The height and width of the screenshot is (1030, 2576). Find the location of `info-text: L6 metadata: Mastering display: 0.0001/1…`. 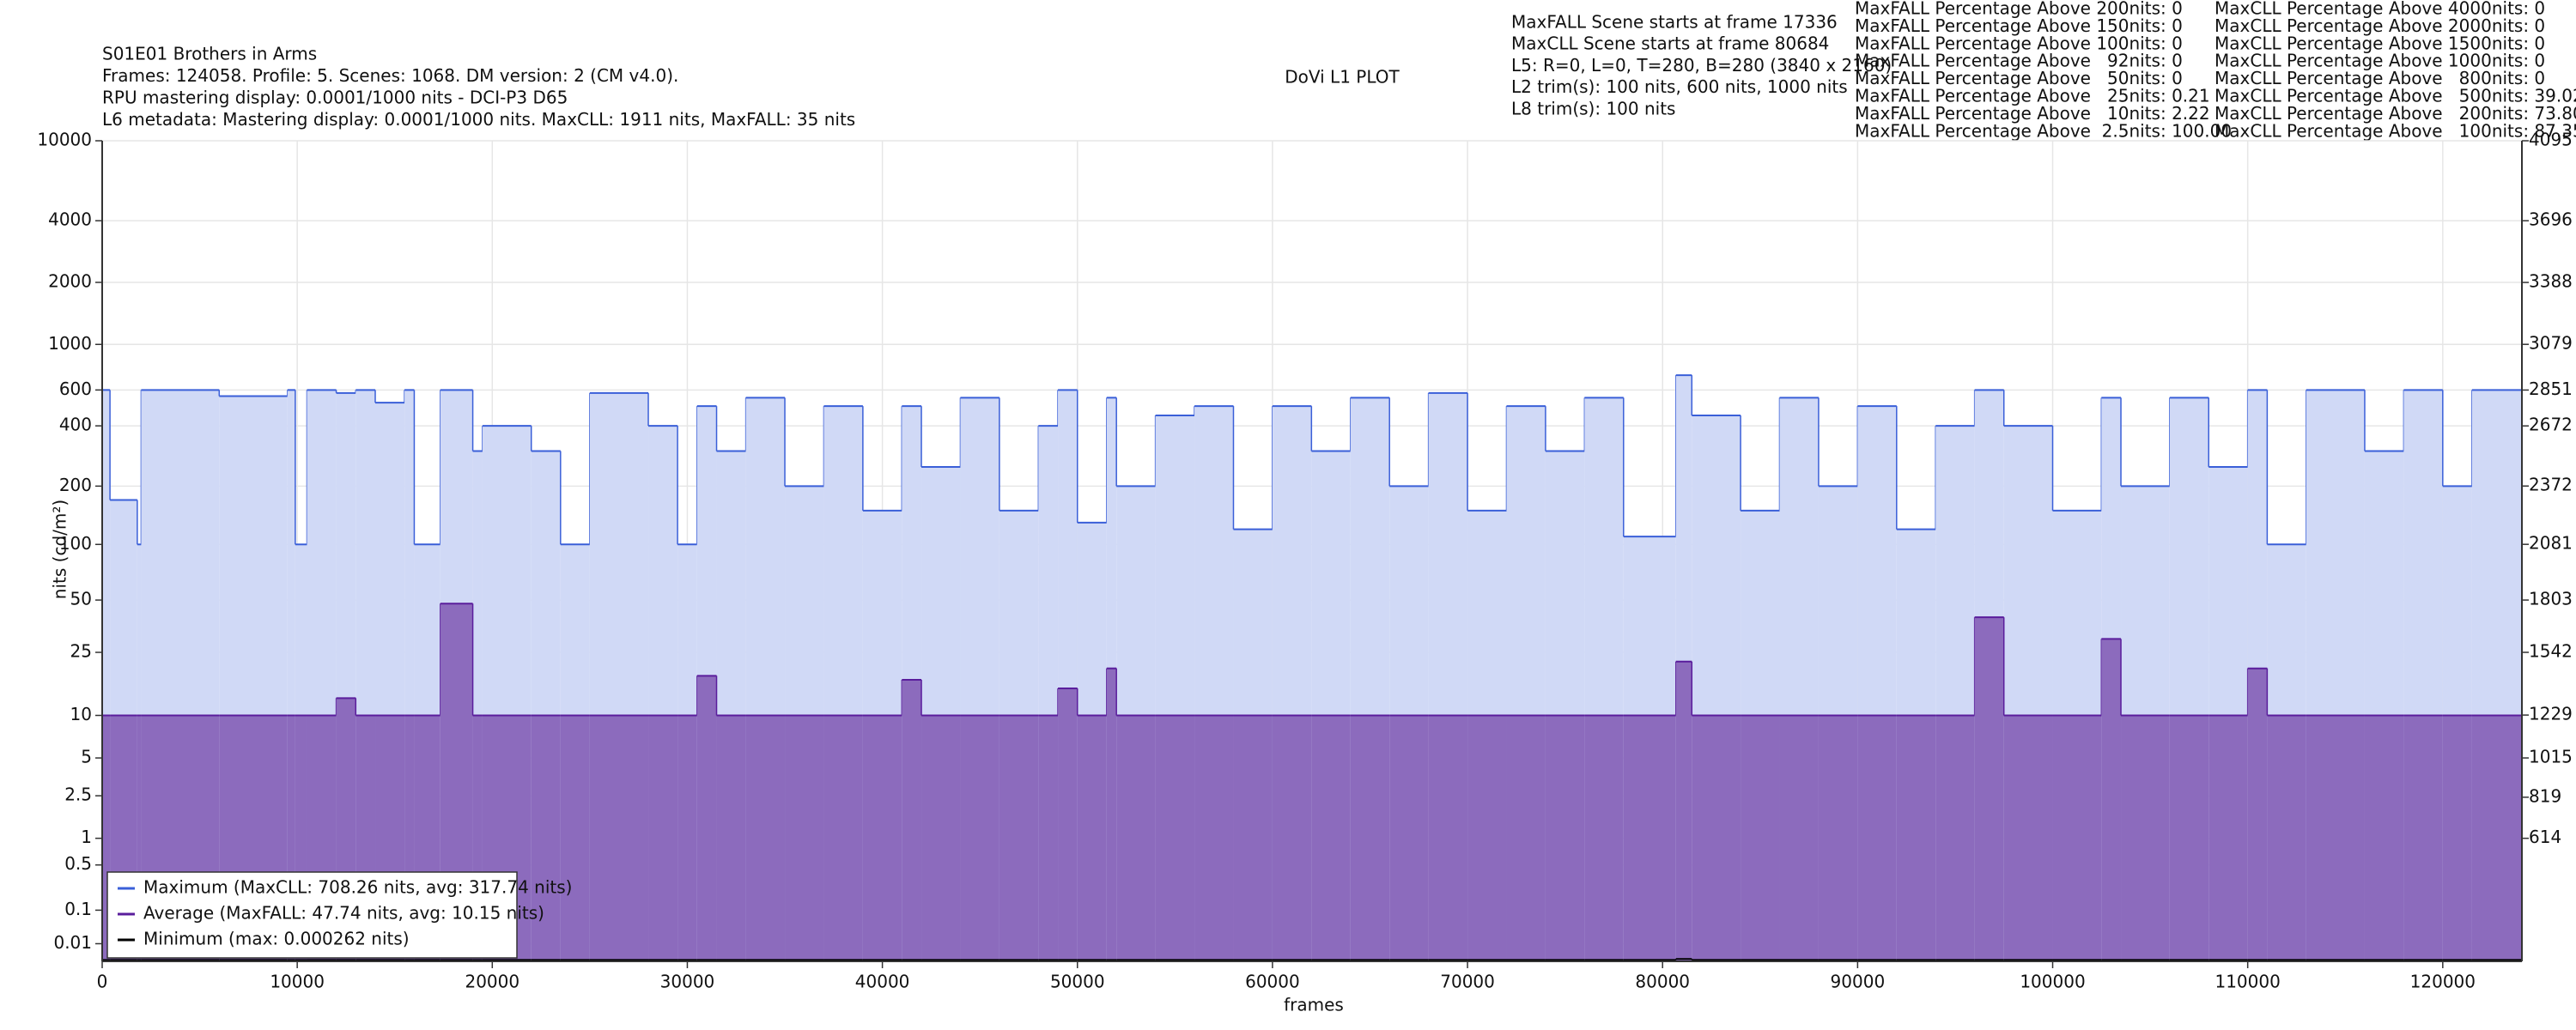

info-text: L6 metadata: Mastering display: 0.0001/1… is located at coordinates (479, 119).